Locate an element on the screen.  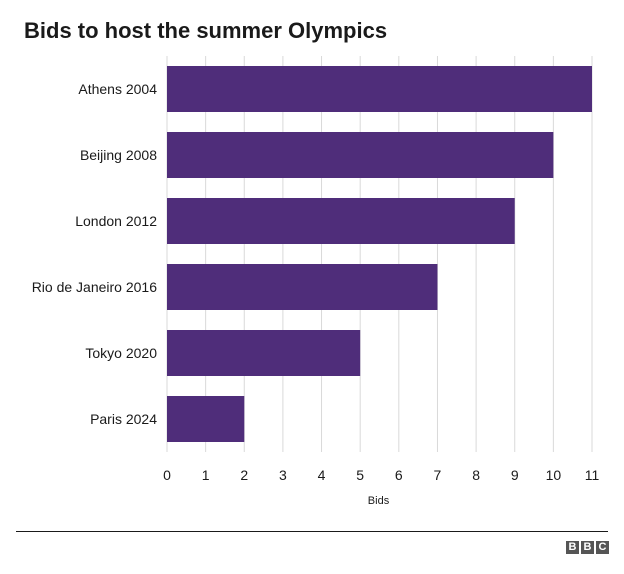
bbc-logo: B B C is located at coordinates (587, 547).